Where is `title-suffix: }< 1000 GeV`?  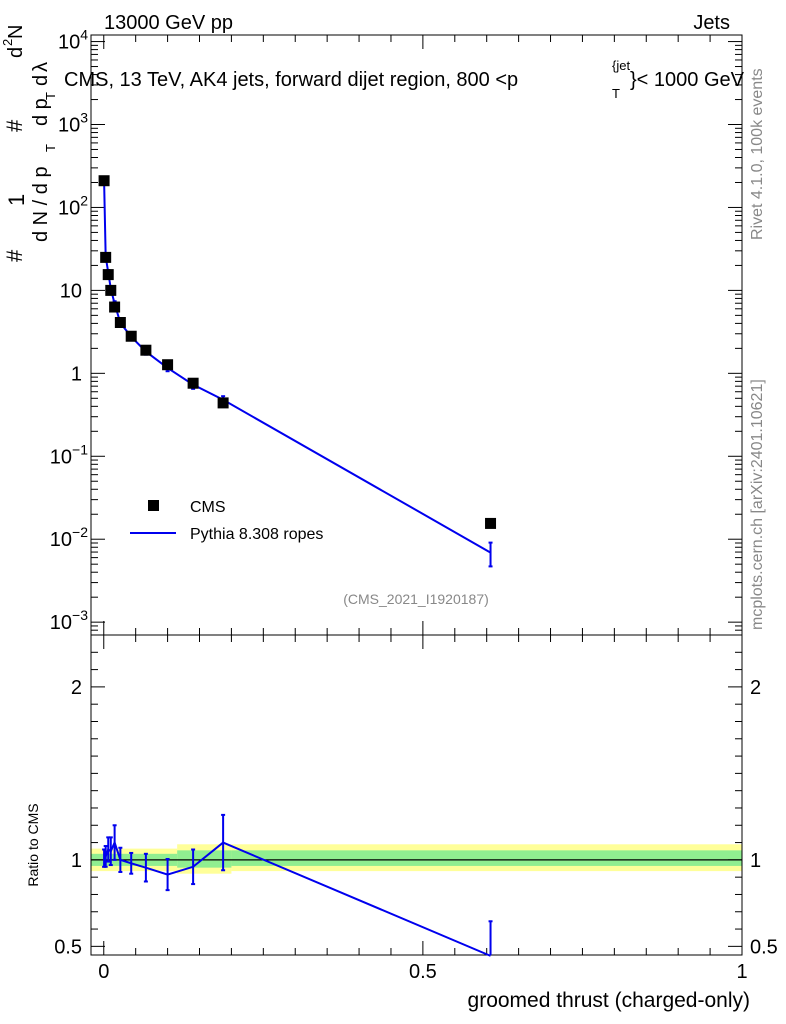
title-suffix: }< 1000 GeV is located at coordinates (687, 80).